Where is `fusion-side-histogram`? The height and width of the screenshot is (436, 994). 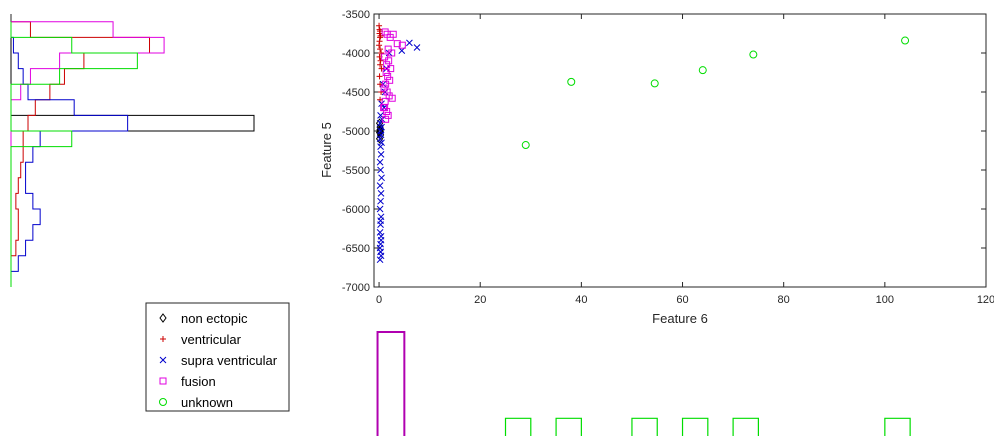
fusion-side-histogram is located at coordinates (87, 154).